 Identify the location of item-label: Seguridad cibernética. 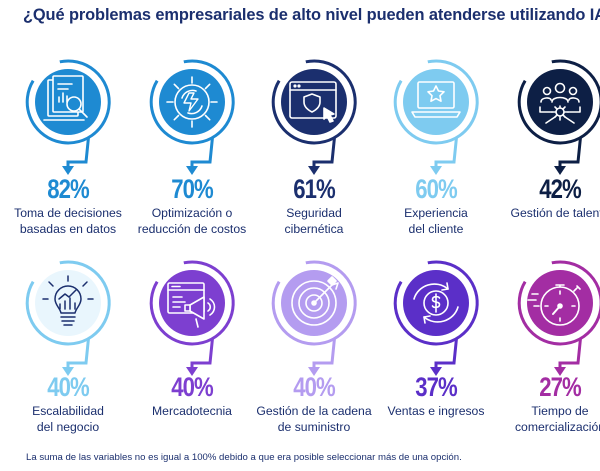
(314, 221).